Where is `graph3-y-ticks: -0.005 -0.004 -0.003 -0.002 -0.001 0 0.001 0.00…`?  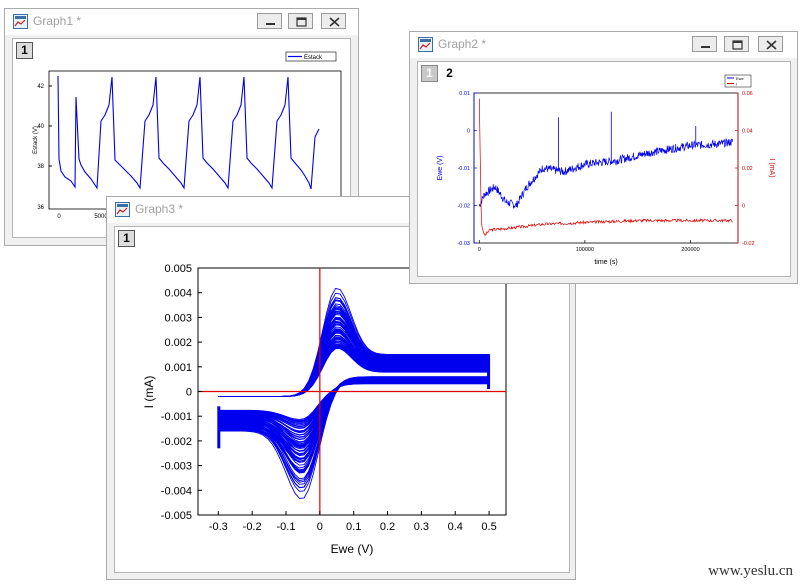
graph3-y-ticks: -0.005 -0.004 -0.003 -0.002 -0.001 0 0.001 0.00… is located at coordinates (181, 392).